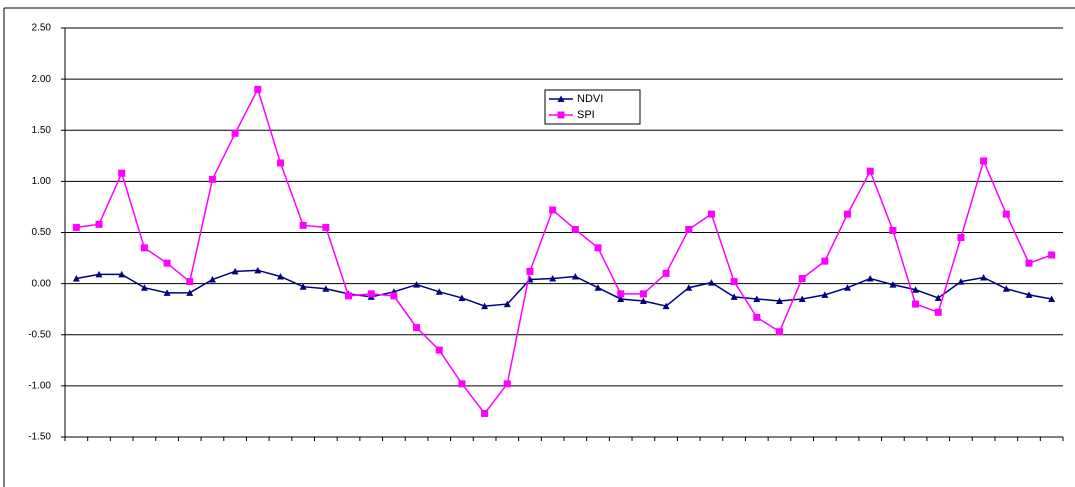  Describe the element at coordinates (39, 386) in the screenshot. I see `y-tick-label: -1.00` at that location.